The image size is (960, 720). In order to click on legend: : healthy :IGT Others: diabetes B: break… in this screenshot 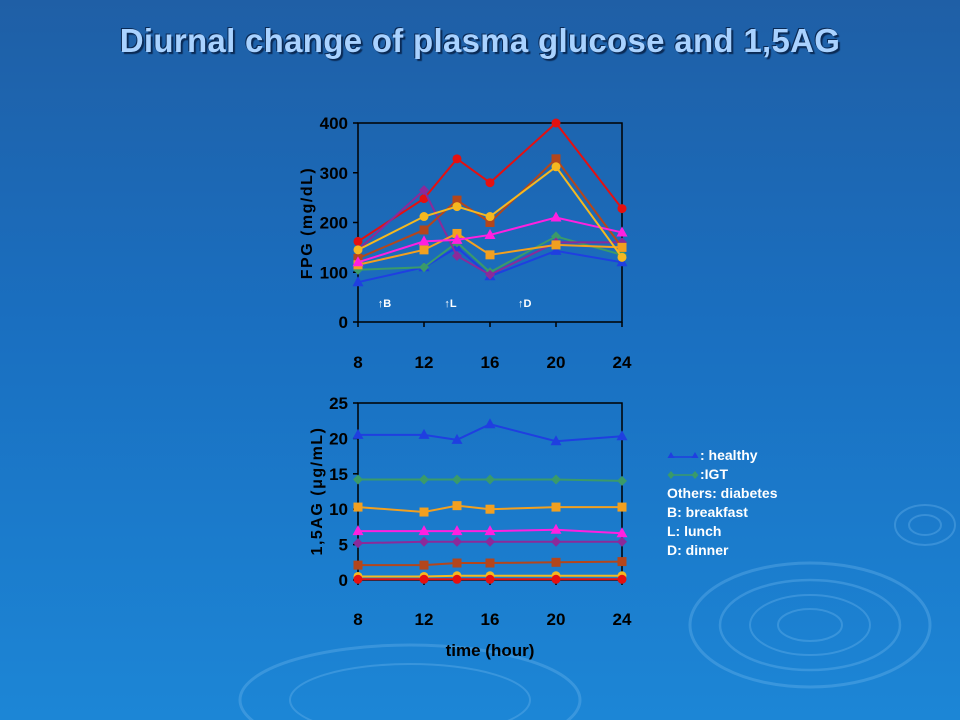, I will do `click(722, 503)`.